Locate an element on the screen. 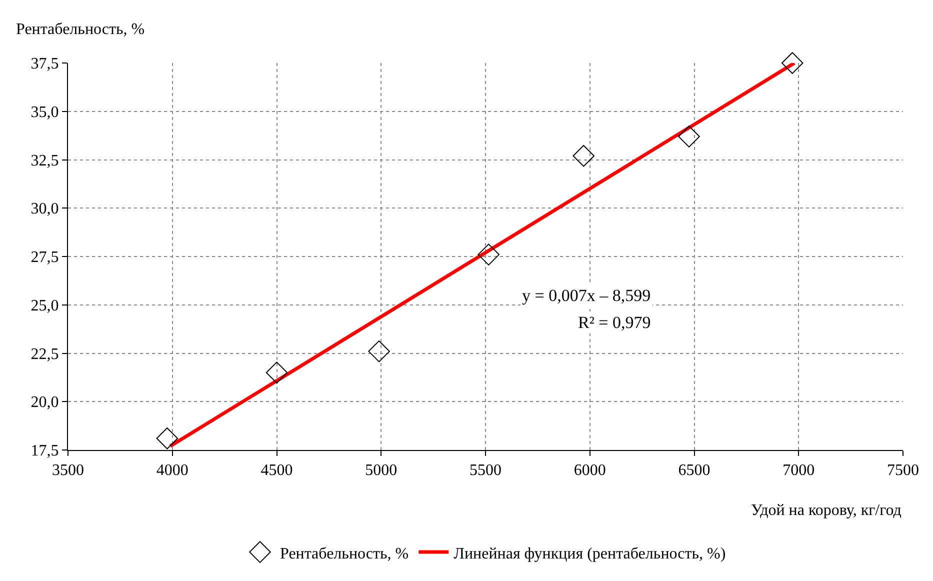  y-axis-title: Рентабельность, % is located at coordinates (80, 29).